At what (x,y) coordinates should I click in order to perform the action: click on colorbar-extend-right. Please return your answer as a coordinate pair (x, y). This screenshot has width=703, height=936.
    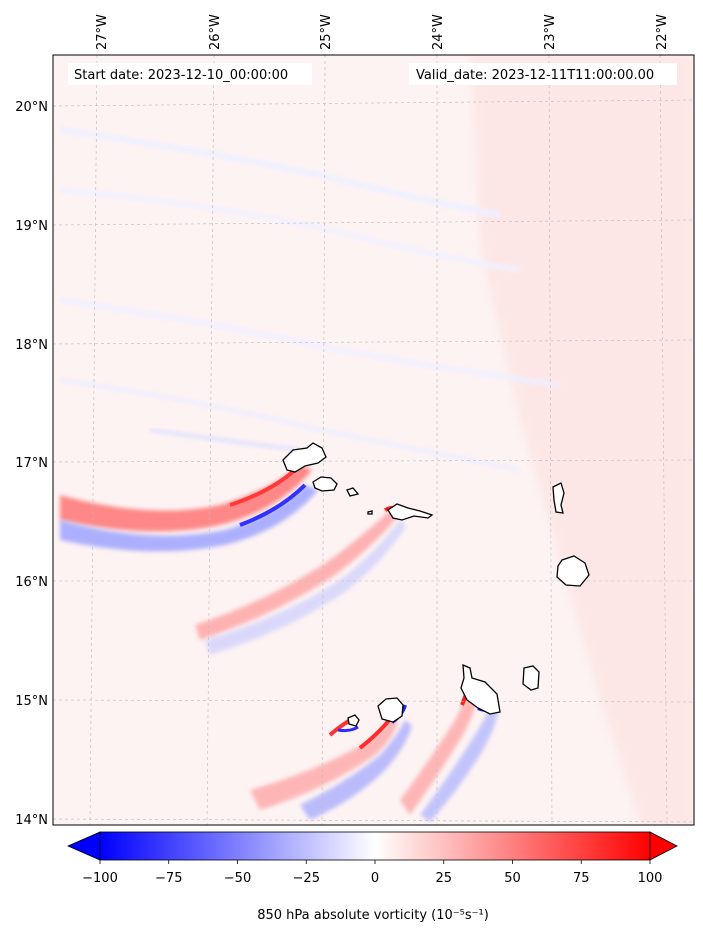
    Looking at the image, I should click on (663, 846).